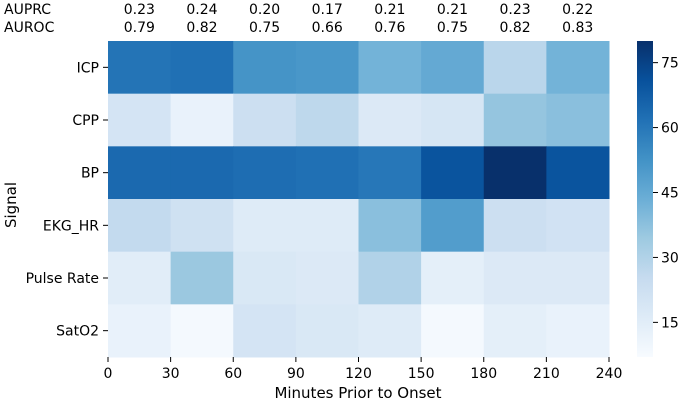  Describe the element at coordinates (327, 10) in the screenshot. I see `metric-value: 0.17` at that location.